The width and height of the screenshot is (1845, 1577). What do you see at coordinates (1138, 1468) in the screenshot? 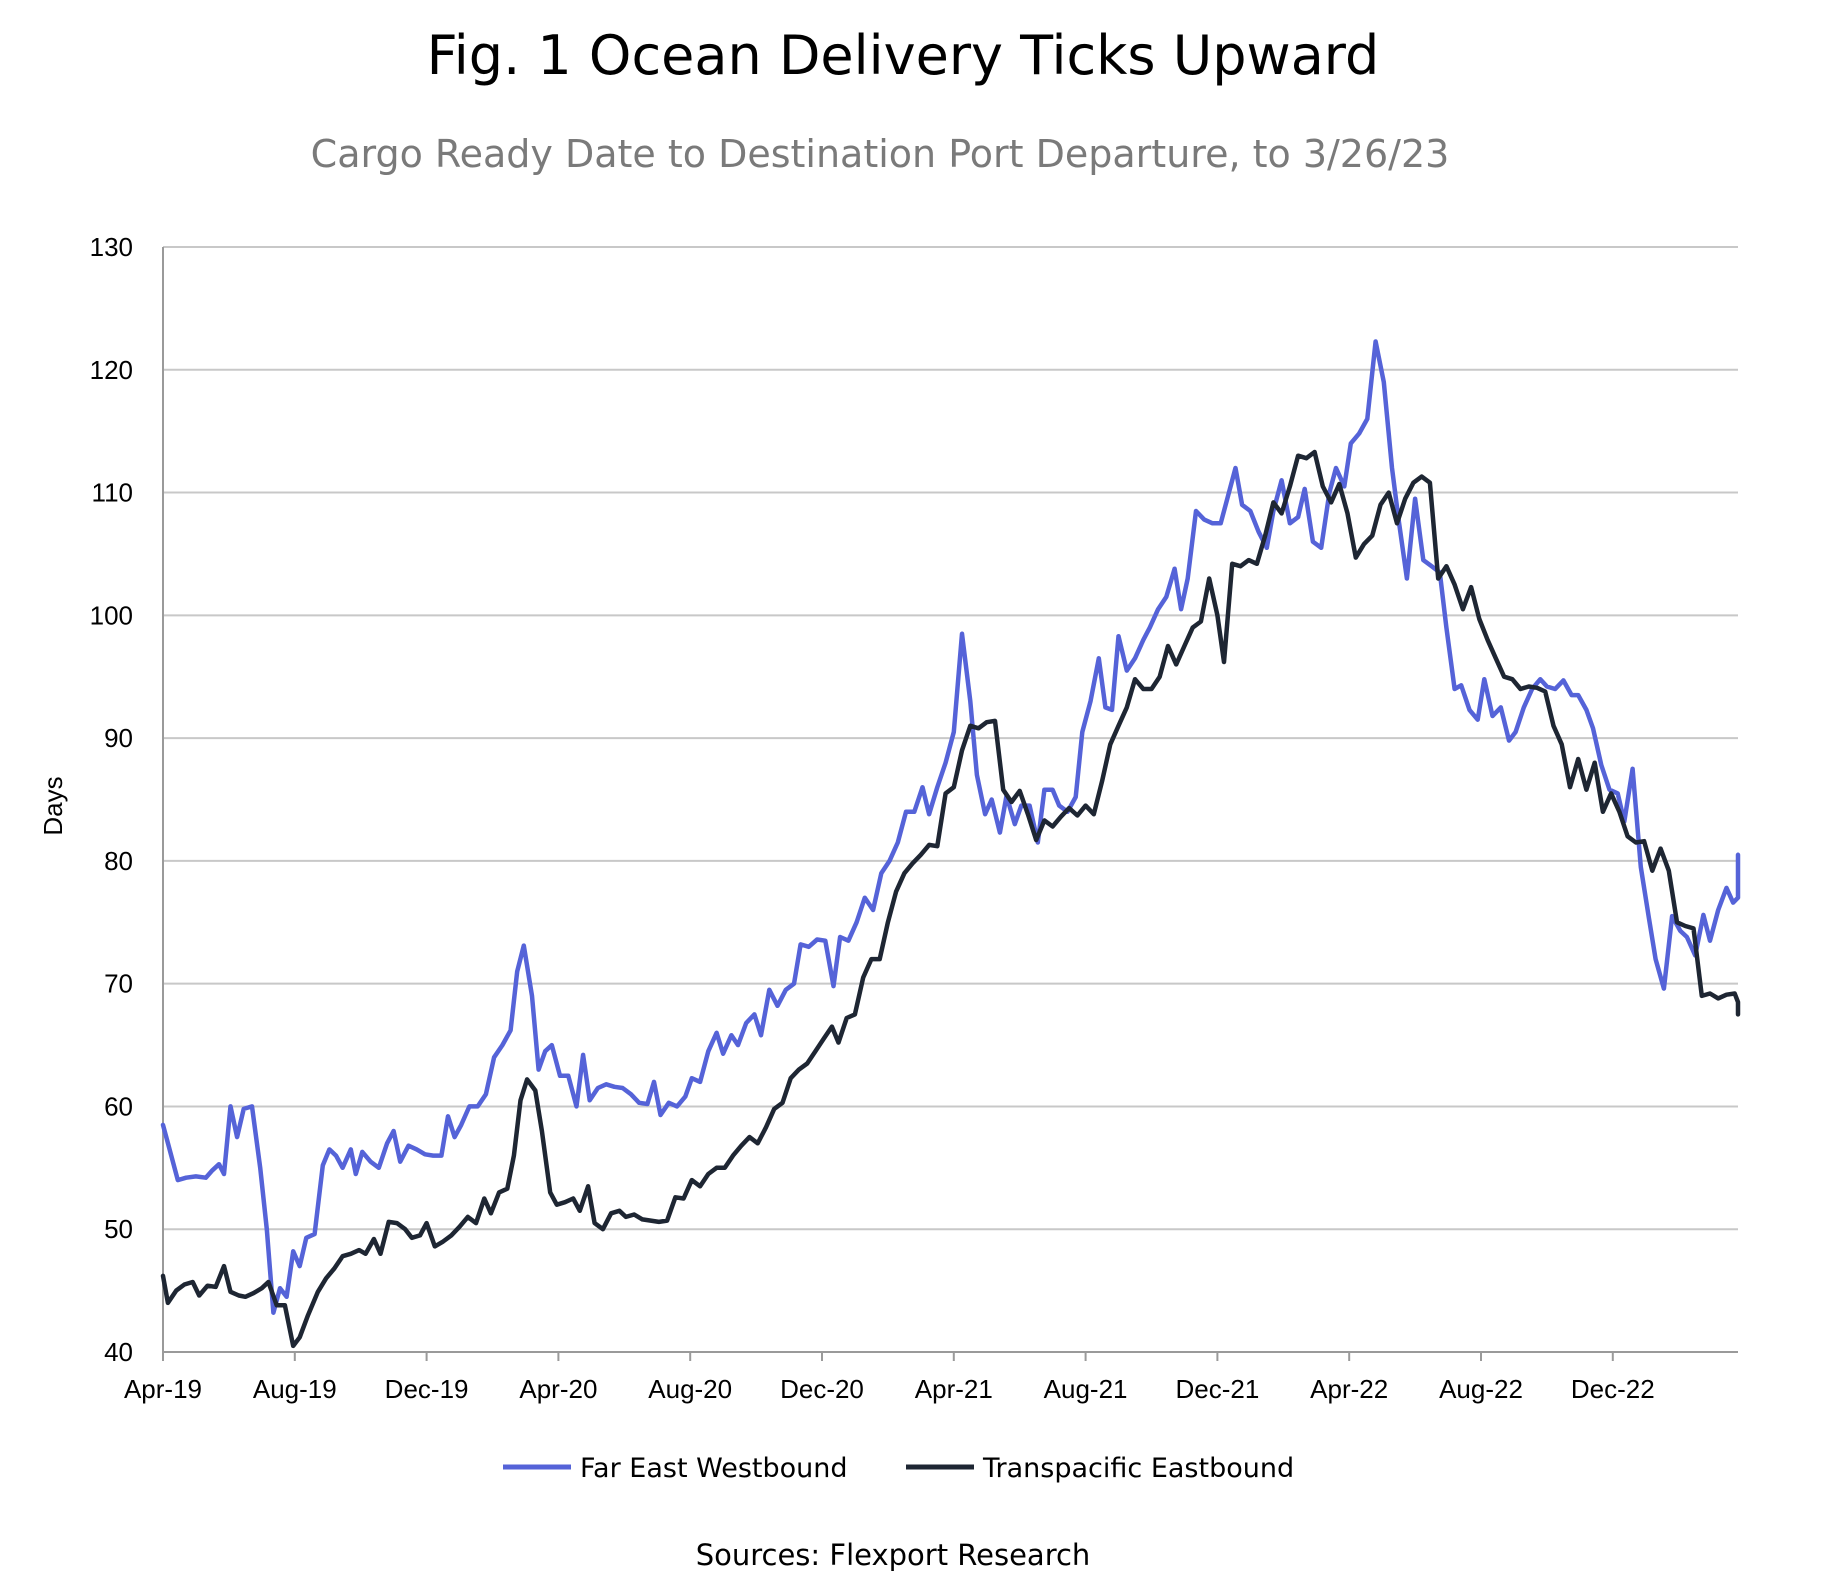
I see `legend-label-1: Transpacific Eastbound` at bounding box center [1138, 1468].